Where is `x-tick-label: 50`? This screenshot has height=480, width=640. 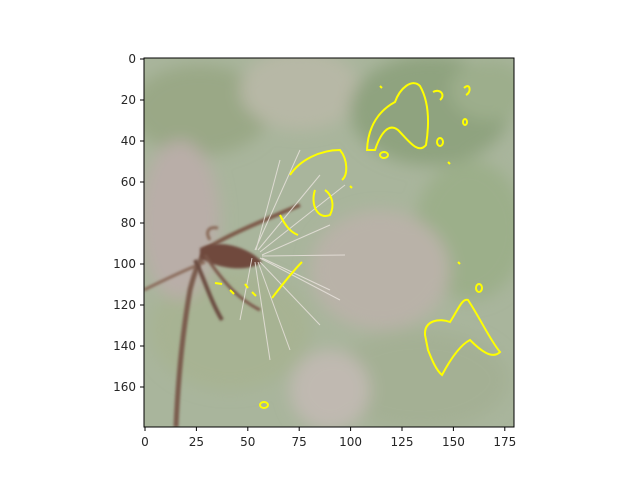 x-tick-label: 50 is located at coordinates (247, 442).